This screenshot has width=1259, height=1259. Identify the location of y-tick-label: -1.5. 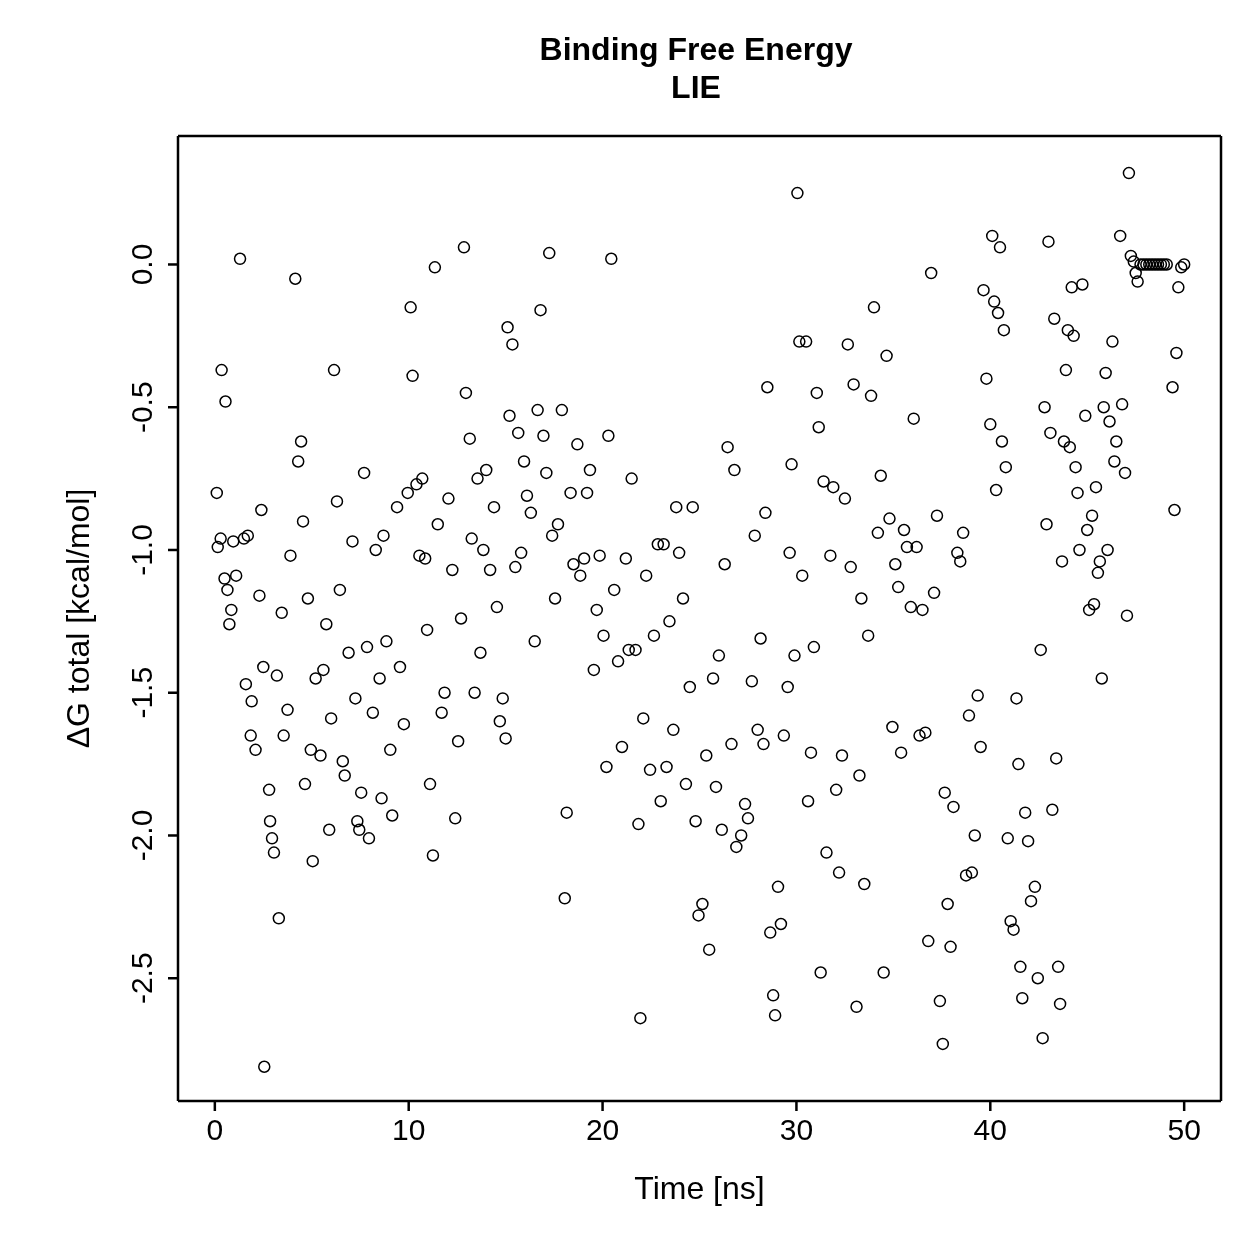
(141, 692).